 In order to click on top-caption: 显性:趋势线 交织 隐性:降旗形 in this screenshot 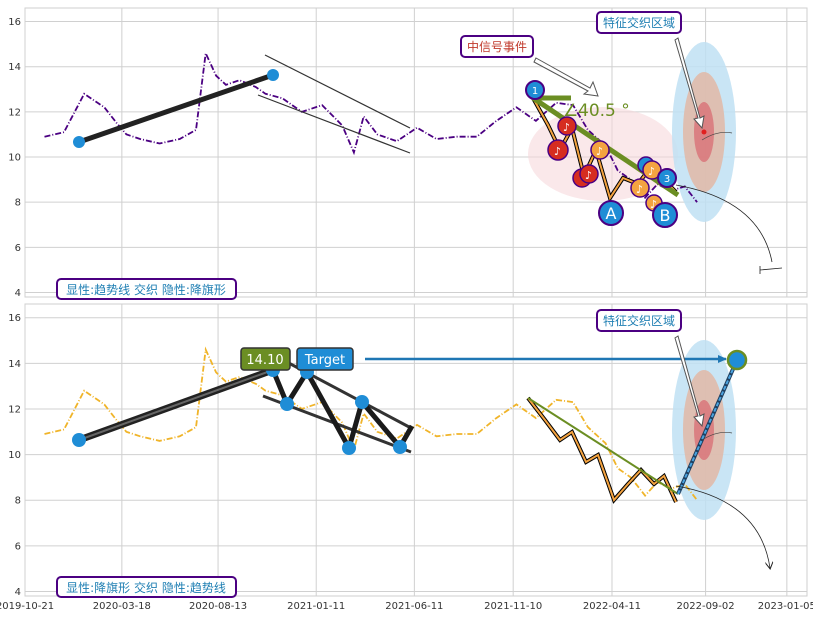, I will do `click(146, 289)`.